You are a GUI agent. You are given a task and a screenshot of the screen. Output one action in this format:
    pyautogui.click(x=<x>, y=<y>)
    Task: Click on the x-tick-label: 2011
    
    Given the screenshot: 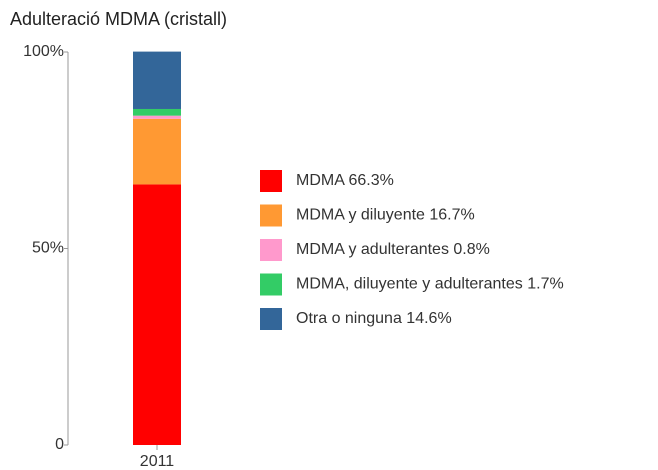 What is the action you would take?
    pyautogui.click(x=157, y=461)
    